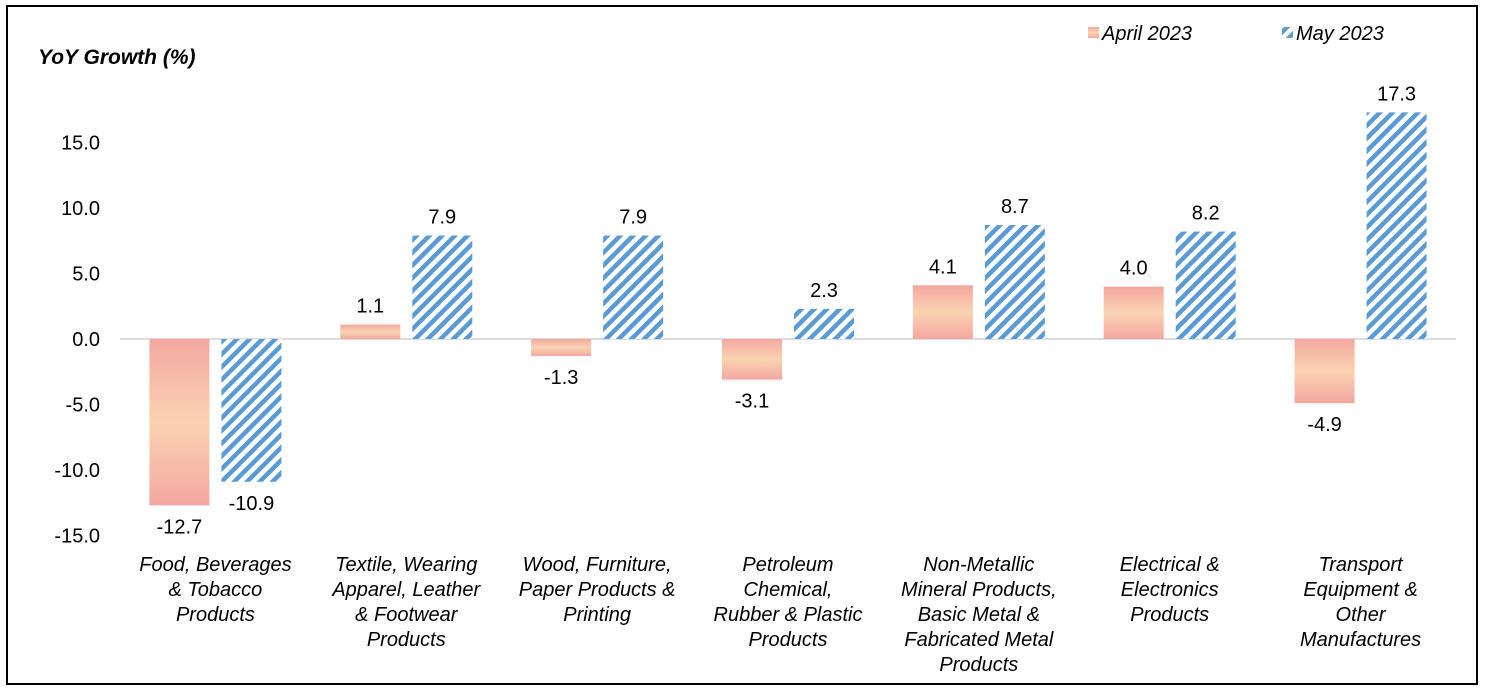  Describe the element at coordinates (370, 307) in the screenshot. I see `data-label: 1.1` at that location.